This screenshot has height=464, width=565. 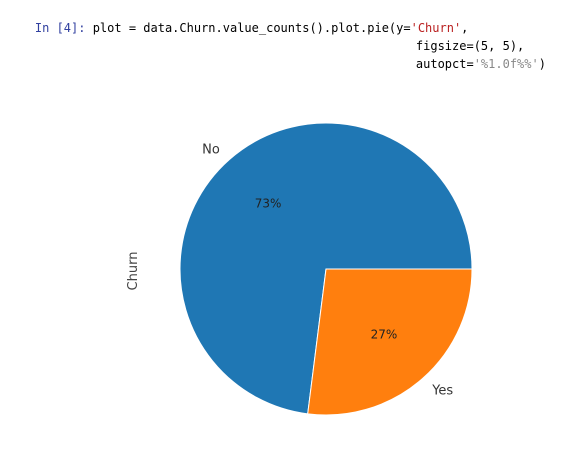 What do you see at coordinates (542, 64) in the screenshot?
I see `code-line-3-end: )` at bounding box center [542, 64].